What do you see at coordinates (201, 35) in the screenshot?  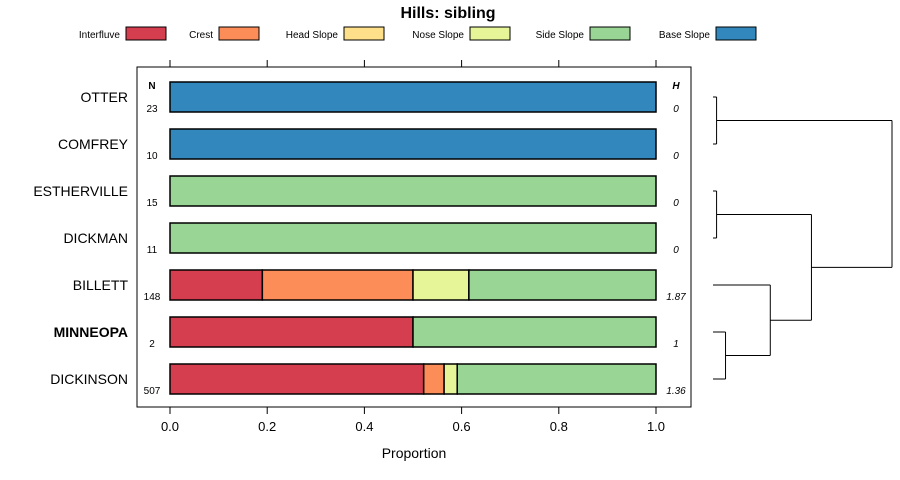 I see `legend-label-crest: Crest` at bounding box center [201, 35].